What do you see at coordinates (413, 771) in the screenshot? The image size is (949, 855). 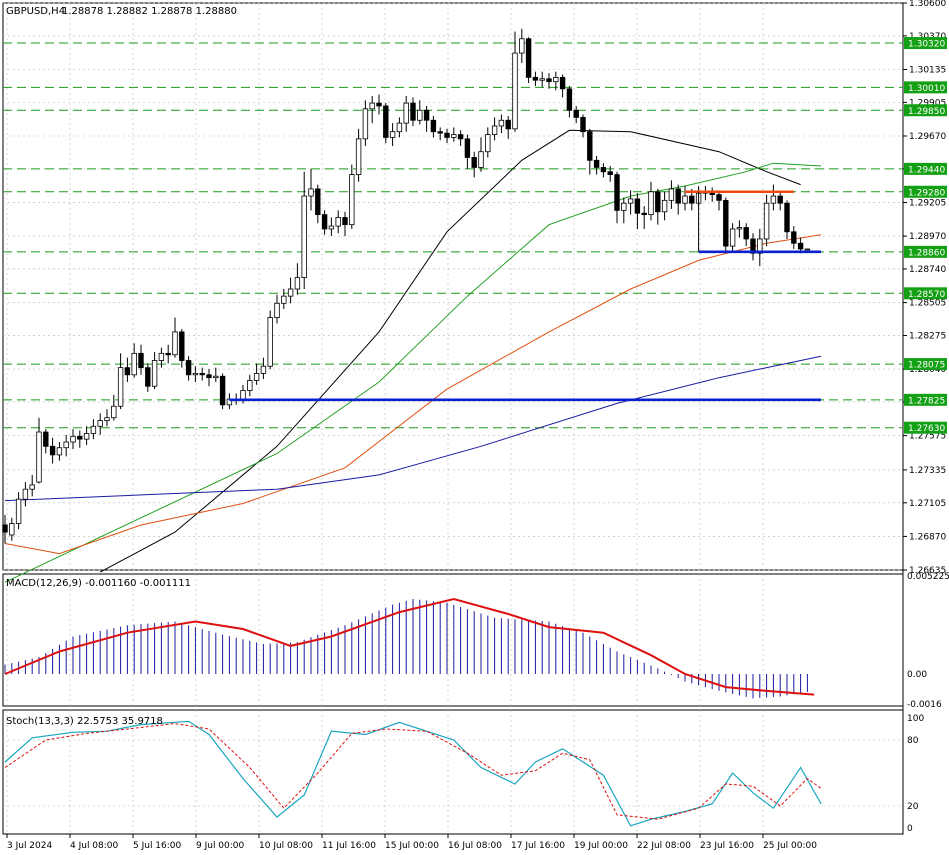 I see `stoch-signal-line` at bounding box center [413, 771].